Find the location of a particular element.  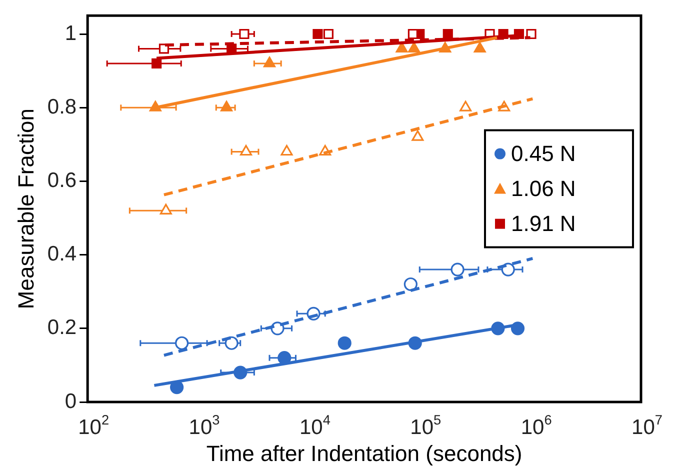

y-tick-label: 1 is located at coordinates (70, 33).